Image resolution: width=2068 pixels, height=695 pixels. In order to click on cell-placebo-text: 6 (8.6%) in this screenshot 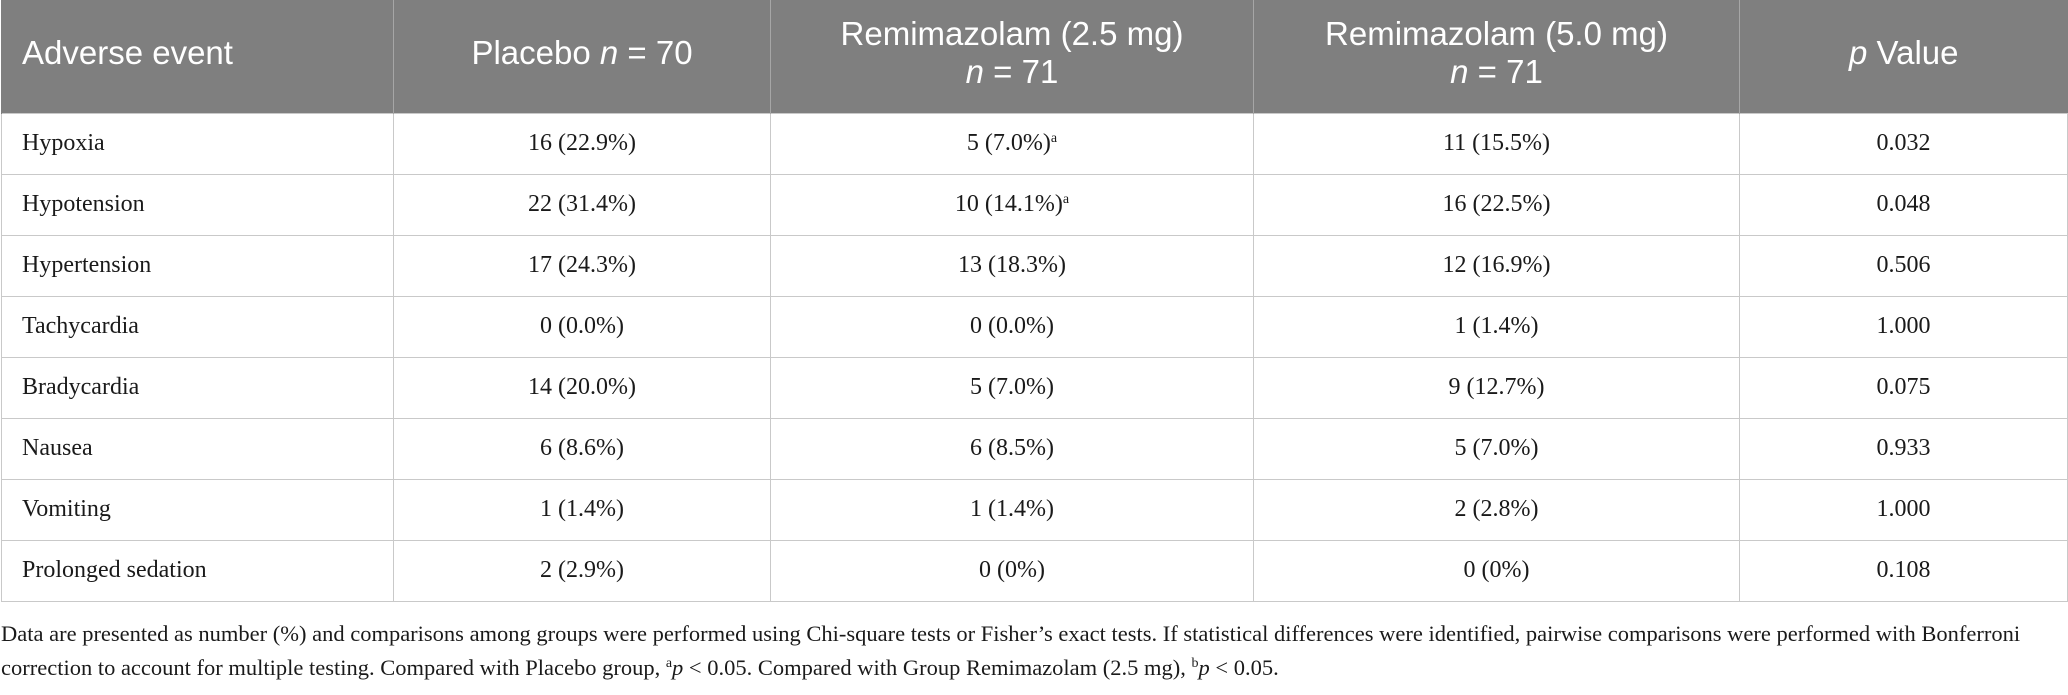, I will do `click(582, 448)`.